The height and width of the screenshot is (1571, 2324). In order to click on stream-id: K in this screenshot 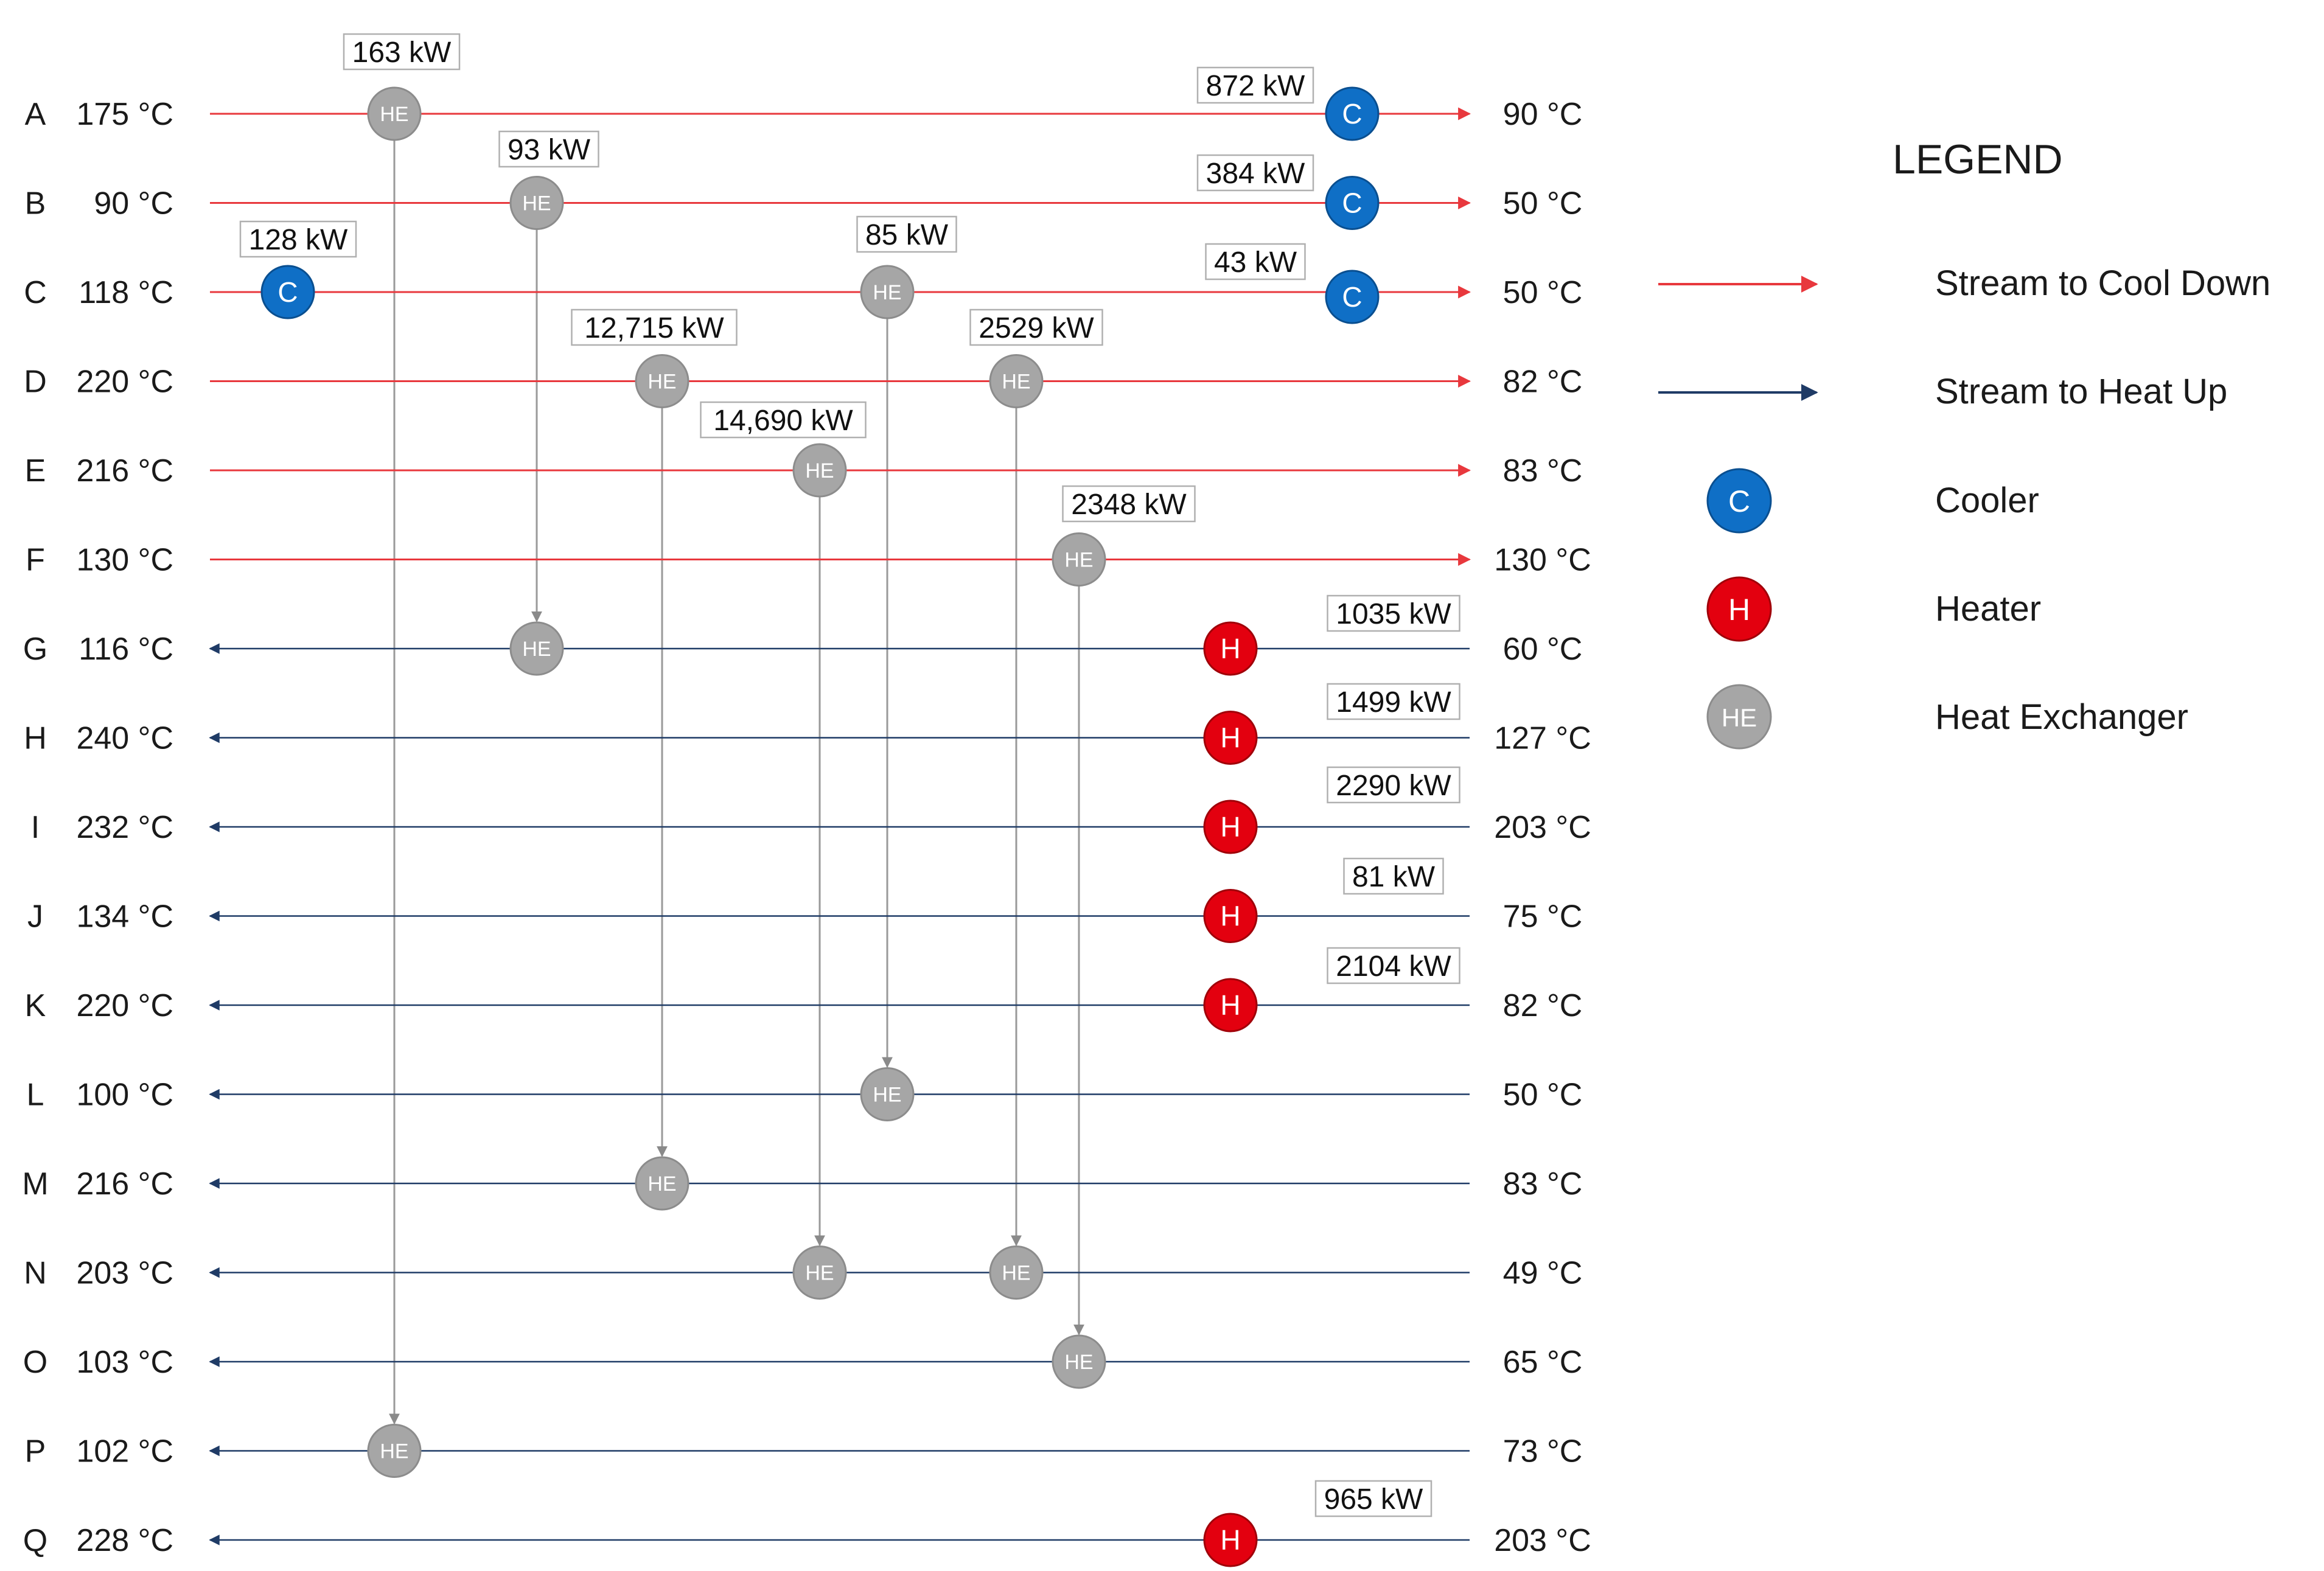, I will do `click(35, 1005)`.